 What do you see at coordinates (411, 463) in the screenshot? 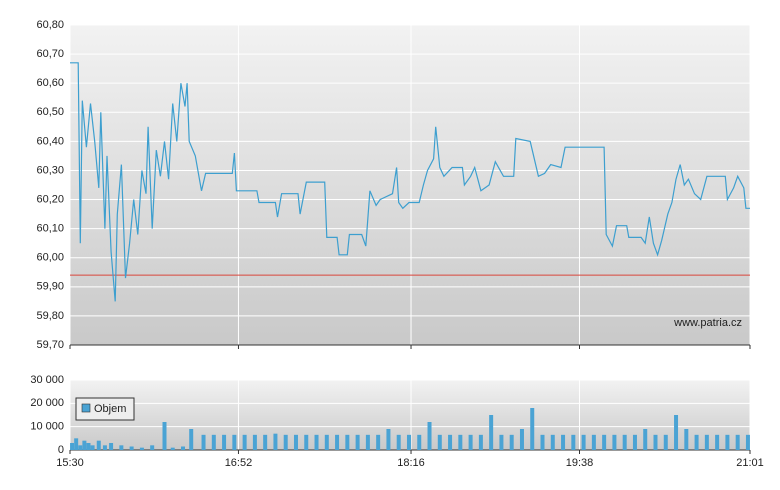
I see `x-tick-label: 18:16` at bounding box center [411, 463].